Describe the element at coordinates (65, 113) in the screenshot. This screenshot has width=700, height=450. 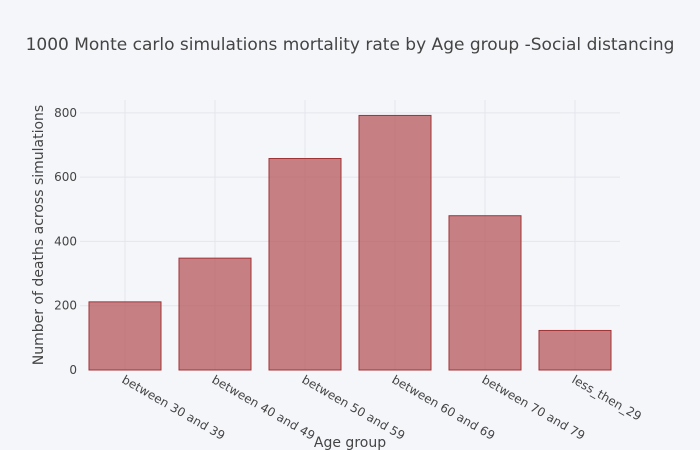
I see `y-tick-label: 800` at that location.